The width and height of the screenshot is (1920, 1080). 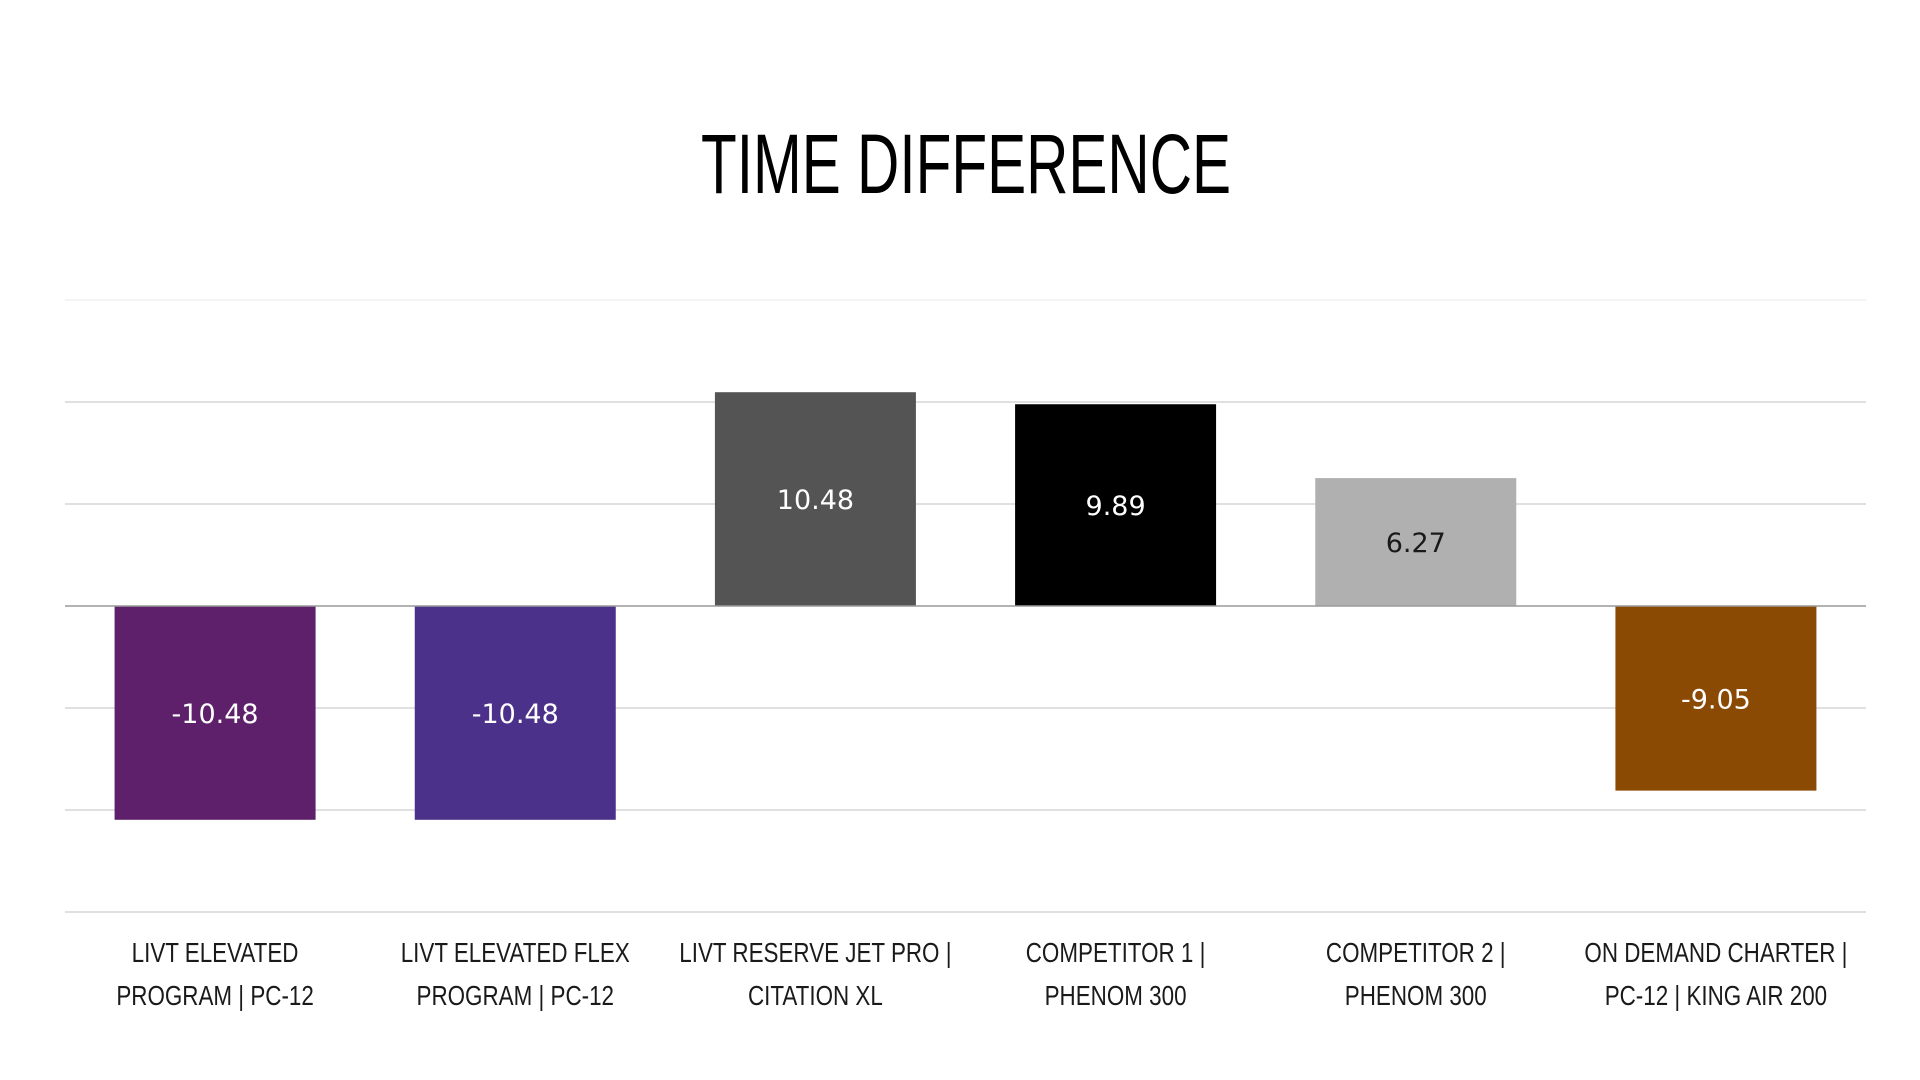 I want to click on category-label: ON DEMAND CHARTER |, so click(x=1715, y=952).